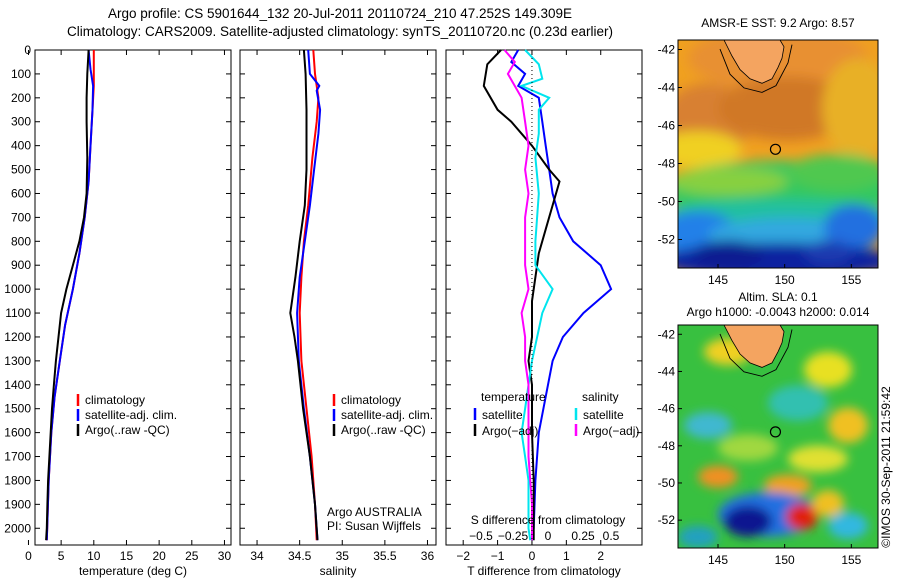 This screenshot has width=900, height=580. Describe the element at coordinates (21, 241) in the screenshot. I see `y-tick-label: 800` at that location.